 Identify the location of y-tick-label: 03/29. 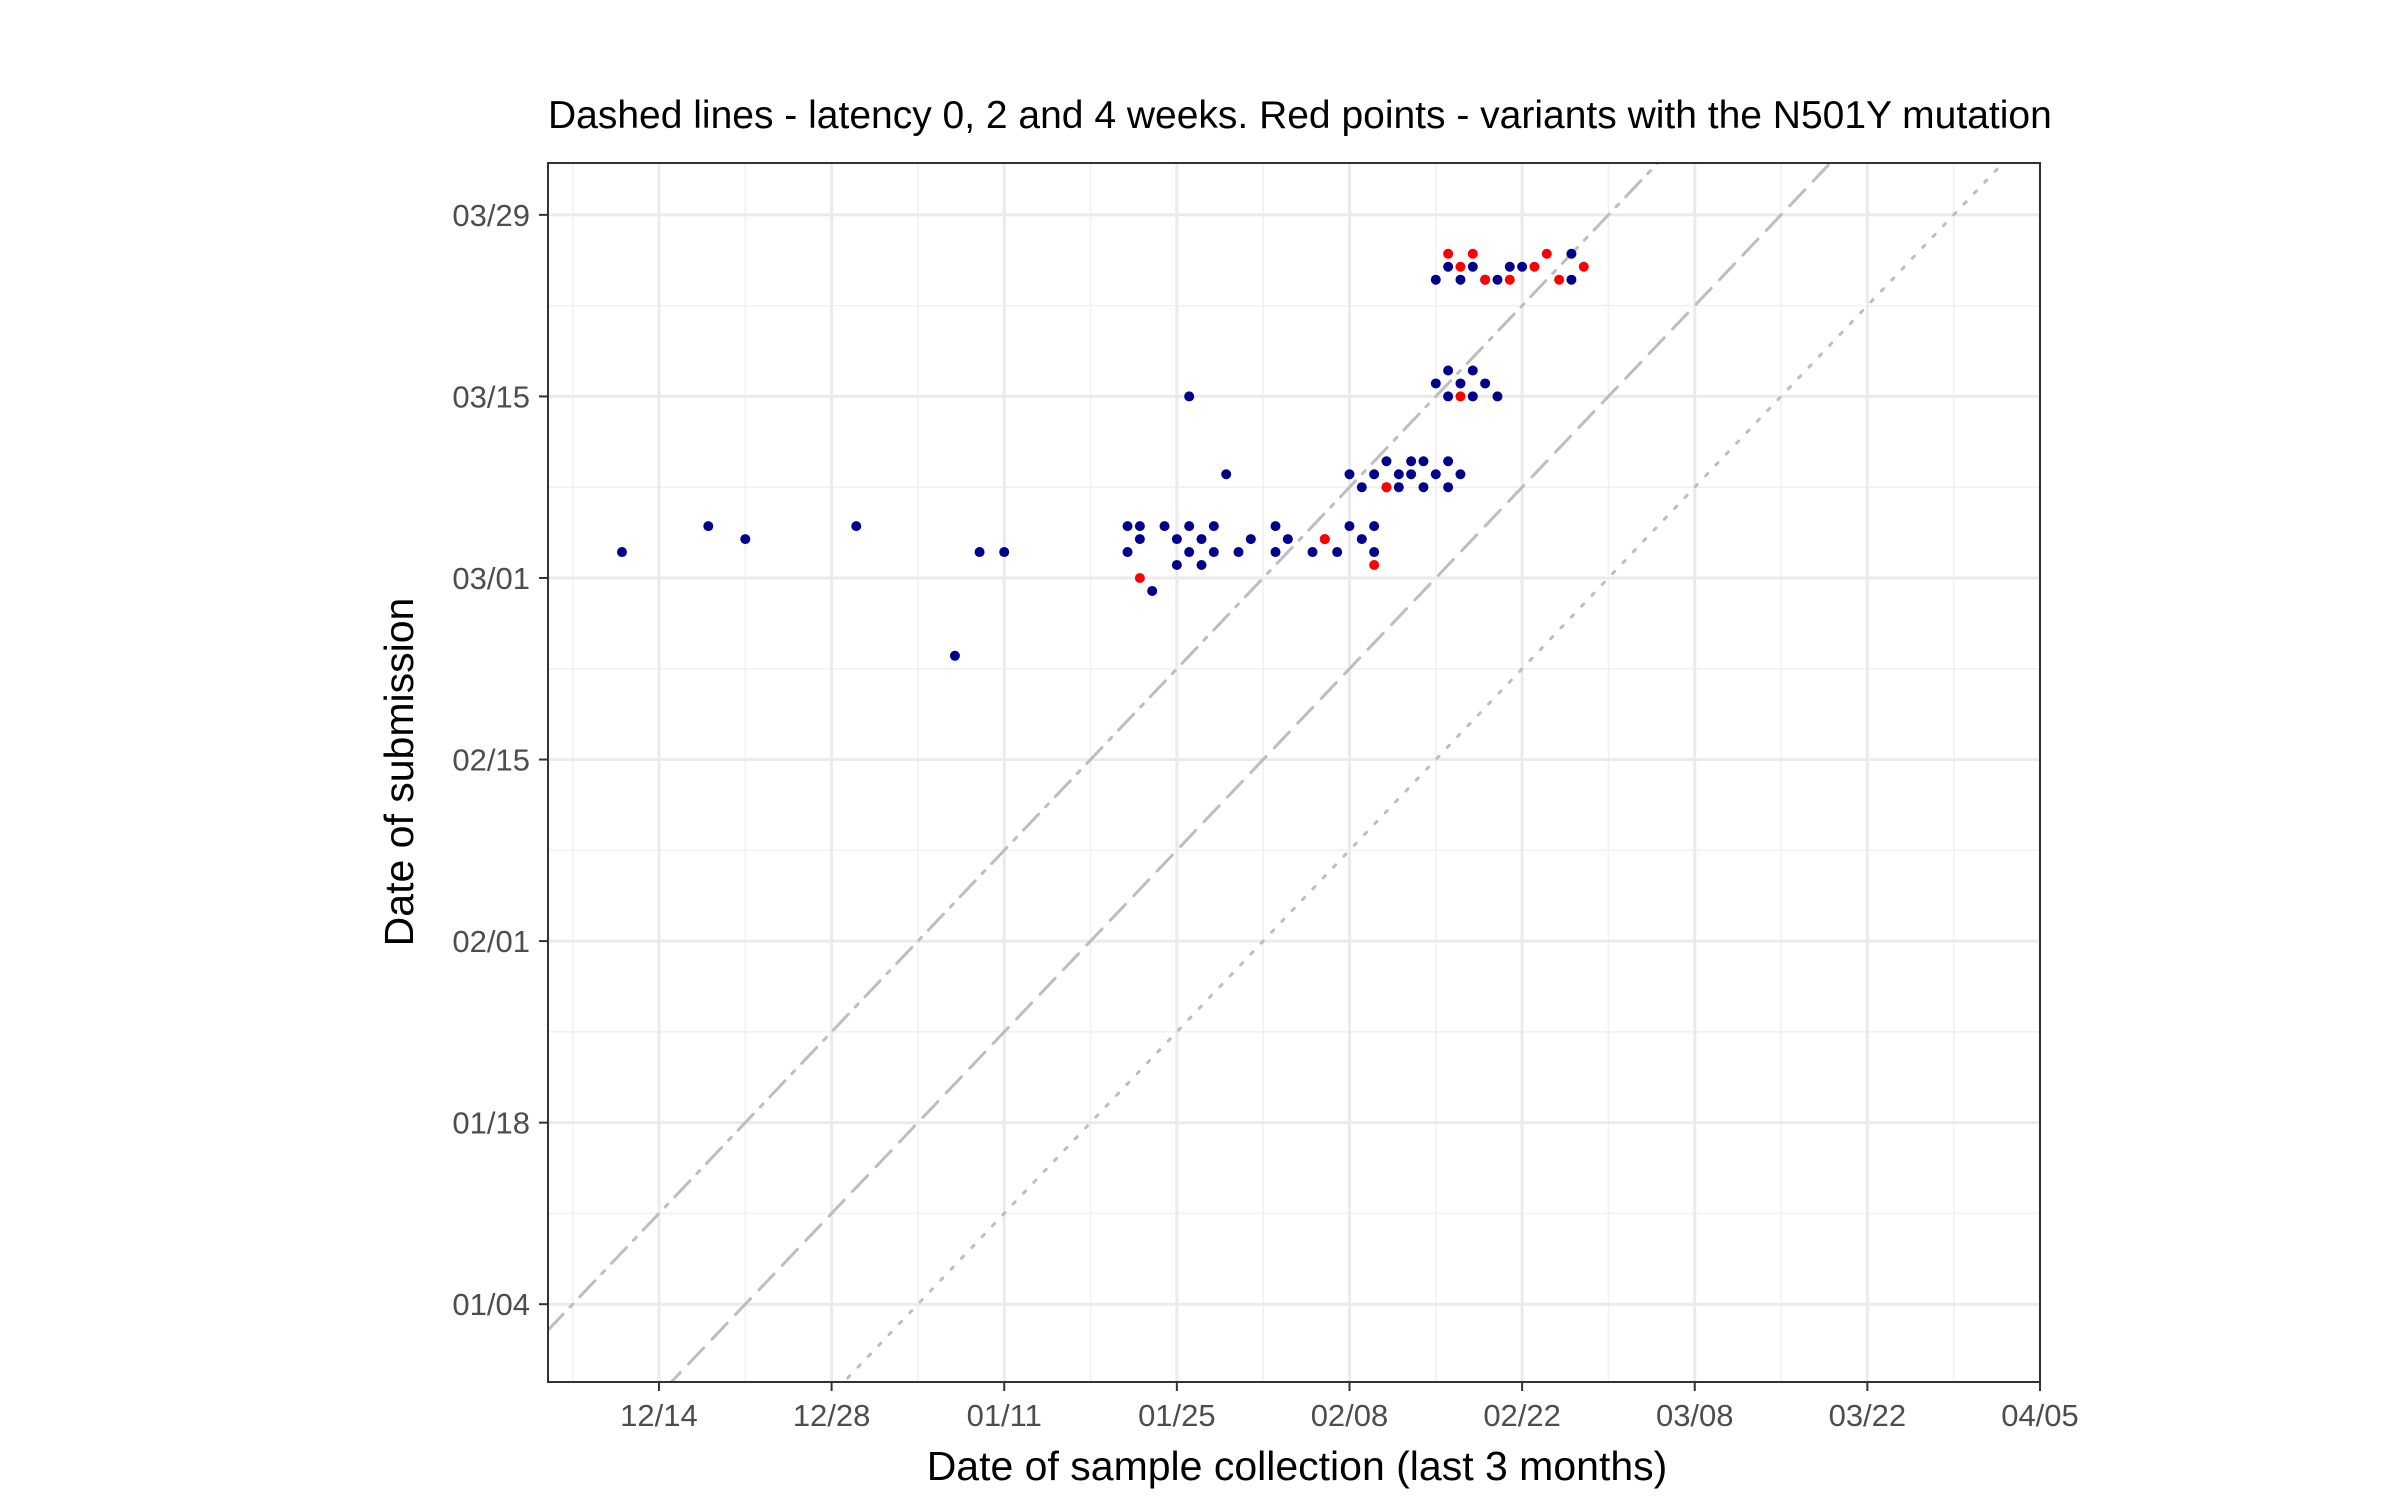
(491, 215).